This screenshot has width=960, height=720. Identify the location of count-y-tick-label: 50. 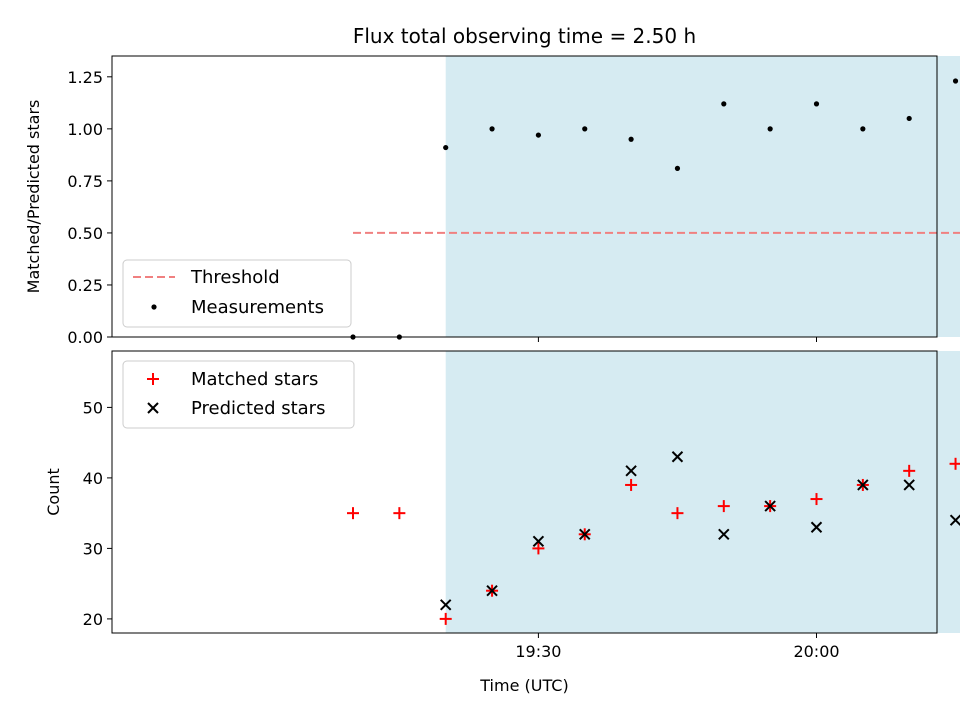
(93, 407).